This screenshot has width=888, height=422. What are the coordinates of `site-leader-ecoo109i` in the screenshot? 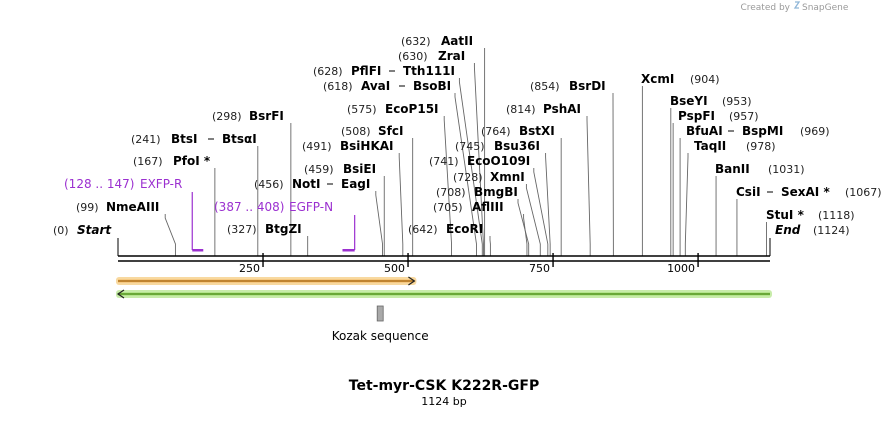 It's located at (541, 212).